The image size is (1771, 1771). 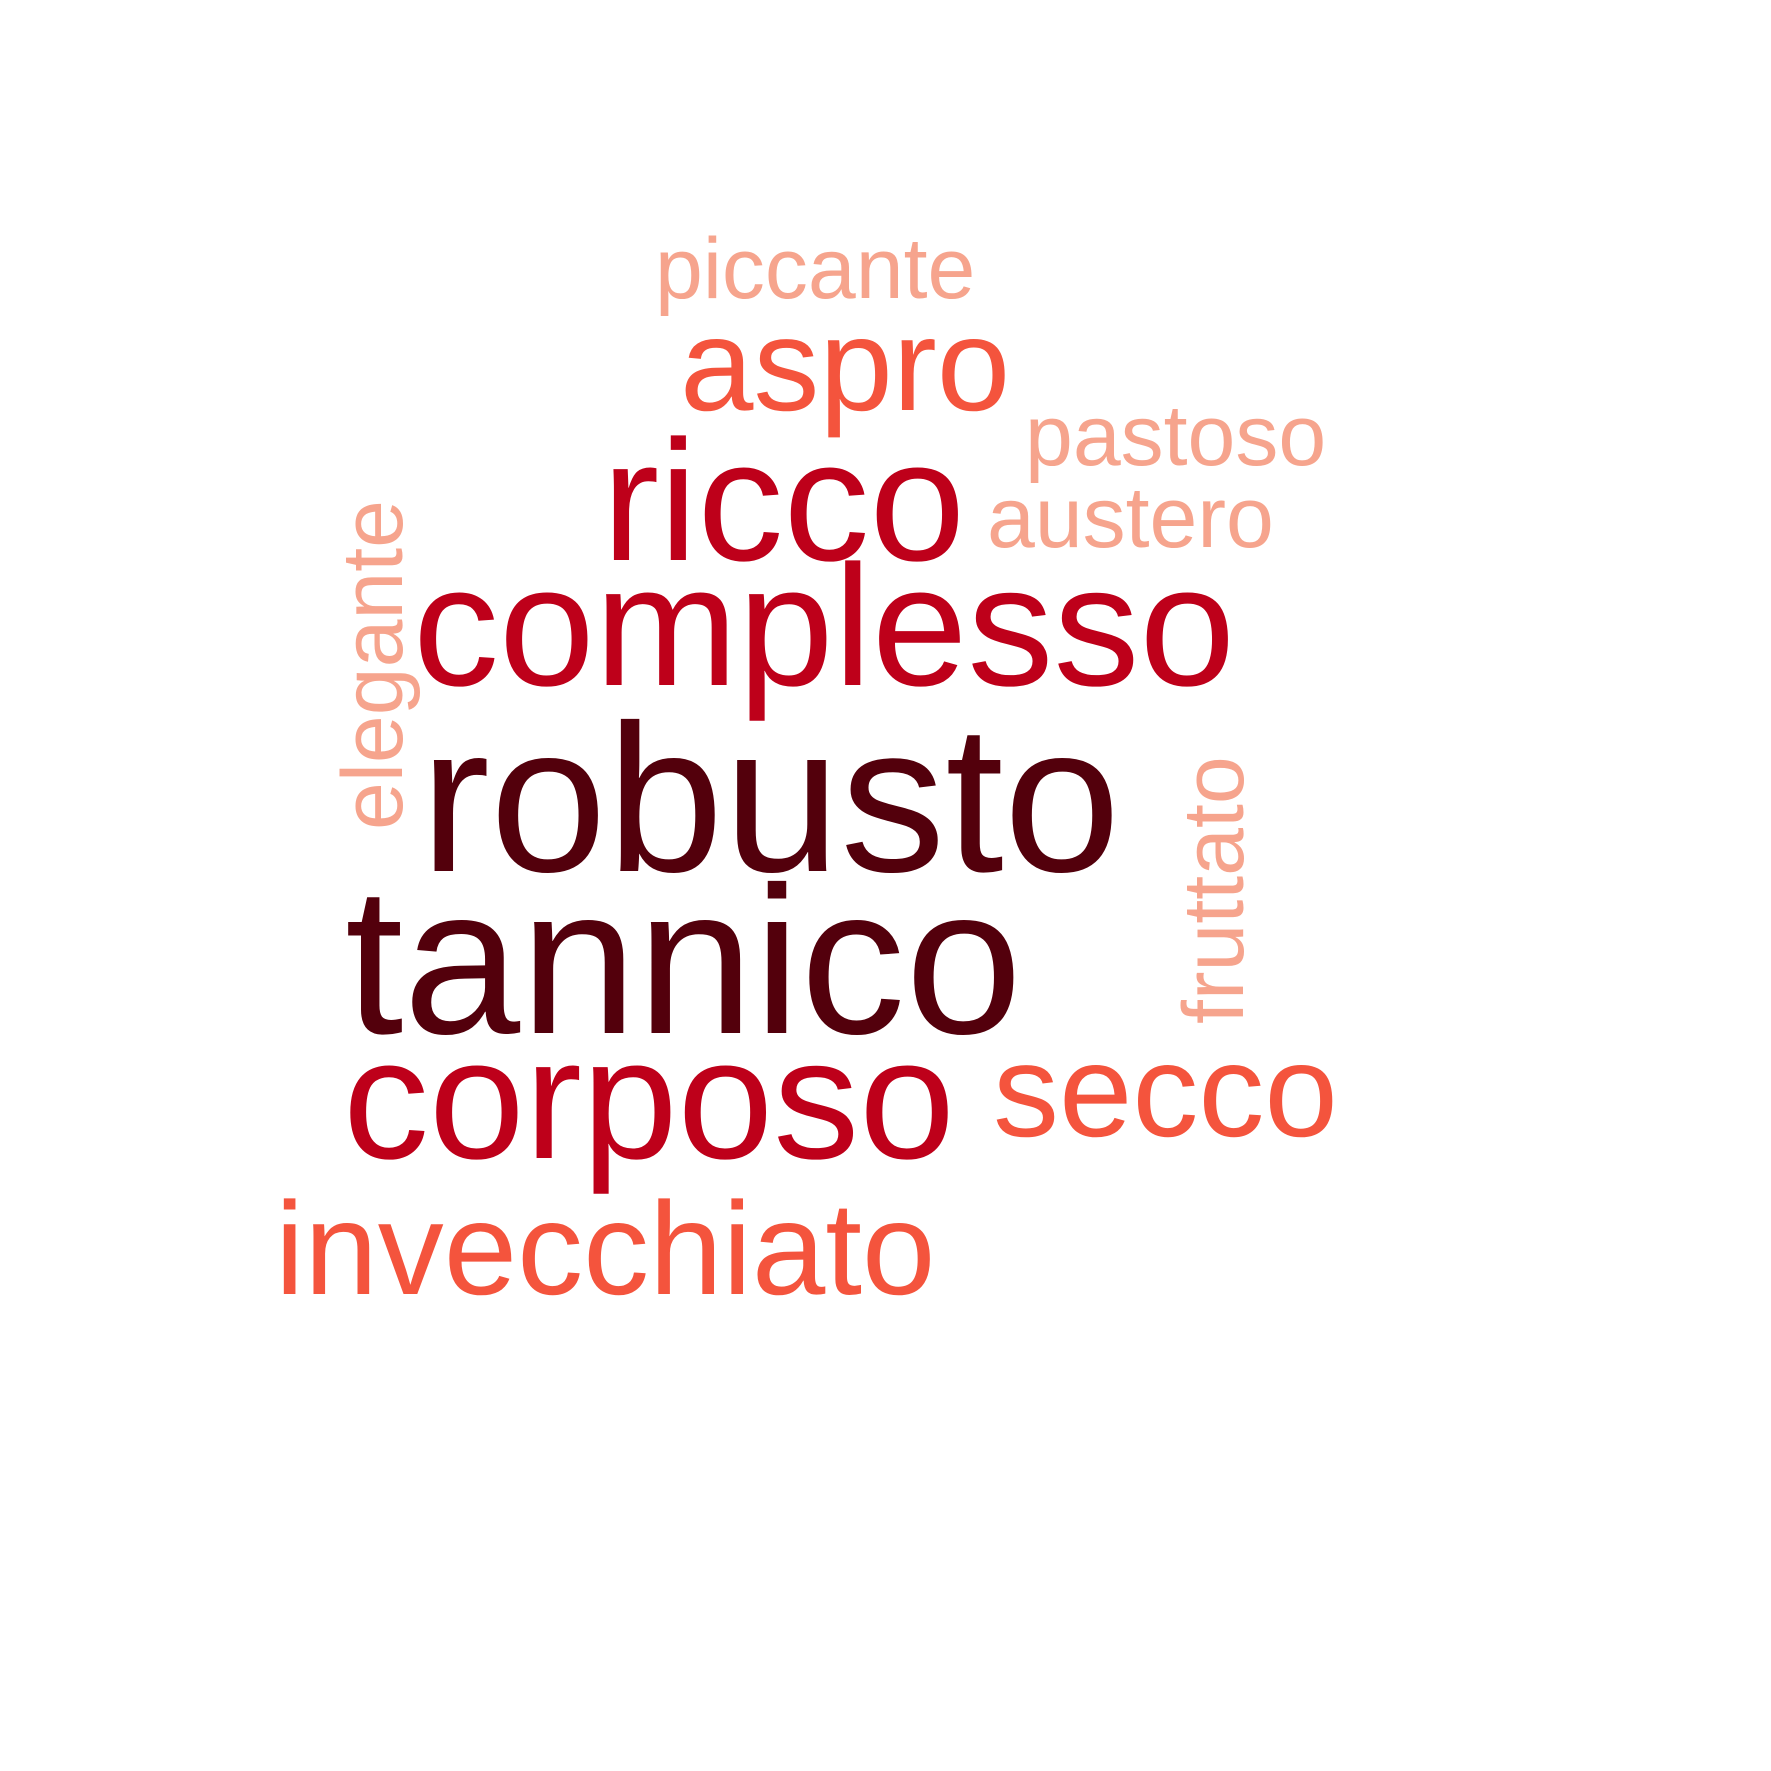 What do you see at coordinates (1176, 436) in the screenshot?
I see `word-pastoso: pastoso` at bounding box center [1176, 436].